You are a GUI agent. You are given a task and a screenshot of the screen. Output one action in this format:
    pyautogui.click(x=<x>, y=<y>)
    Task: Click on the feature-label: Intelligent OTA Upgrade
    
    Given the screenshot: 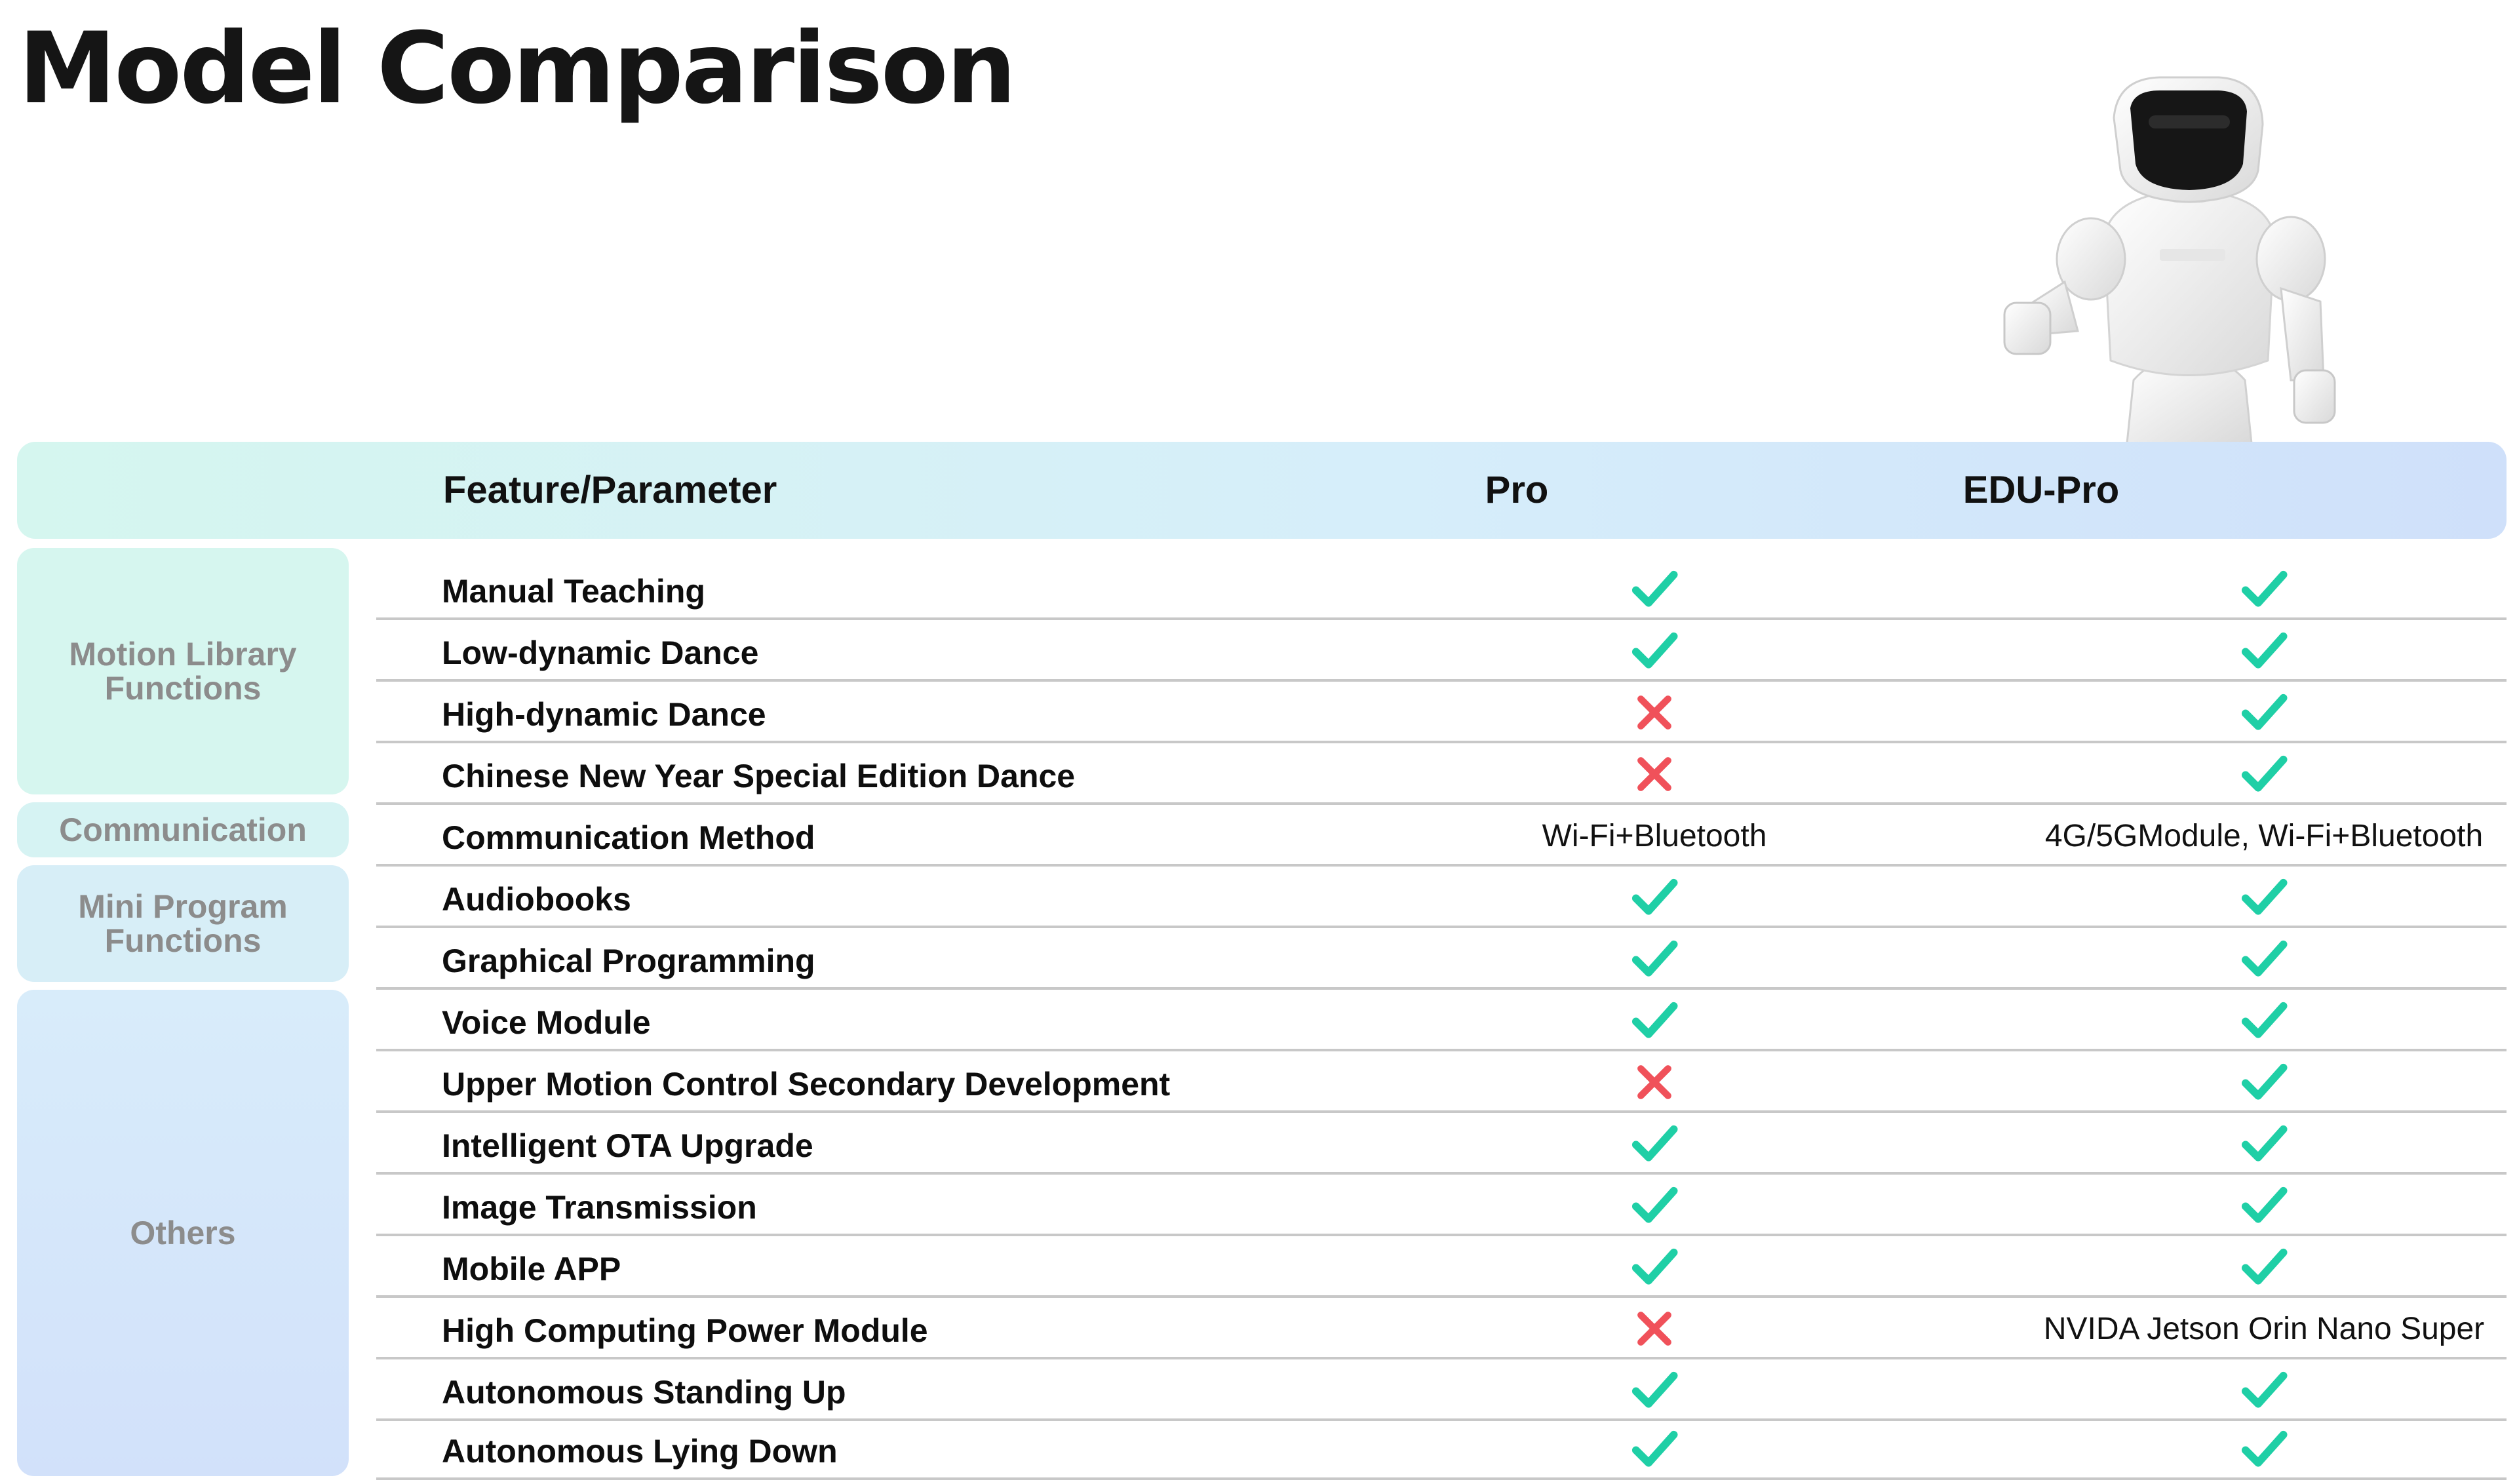 What is the action you would take?
    pyautogui.click(x=627, y=1145)
    